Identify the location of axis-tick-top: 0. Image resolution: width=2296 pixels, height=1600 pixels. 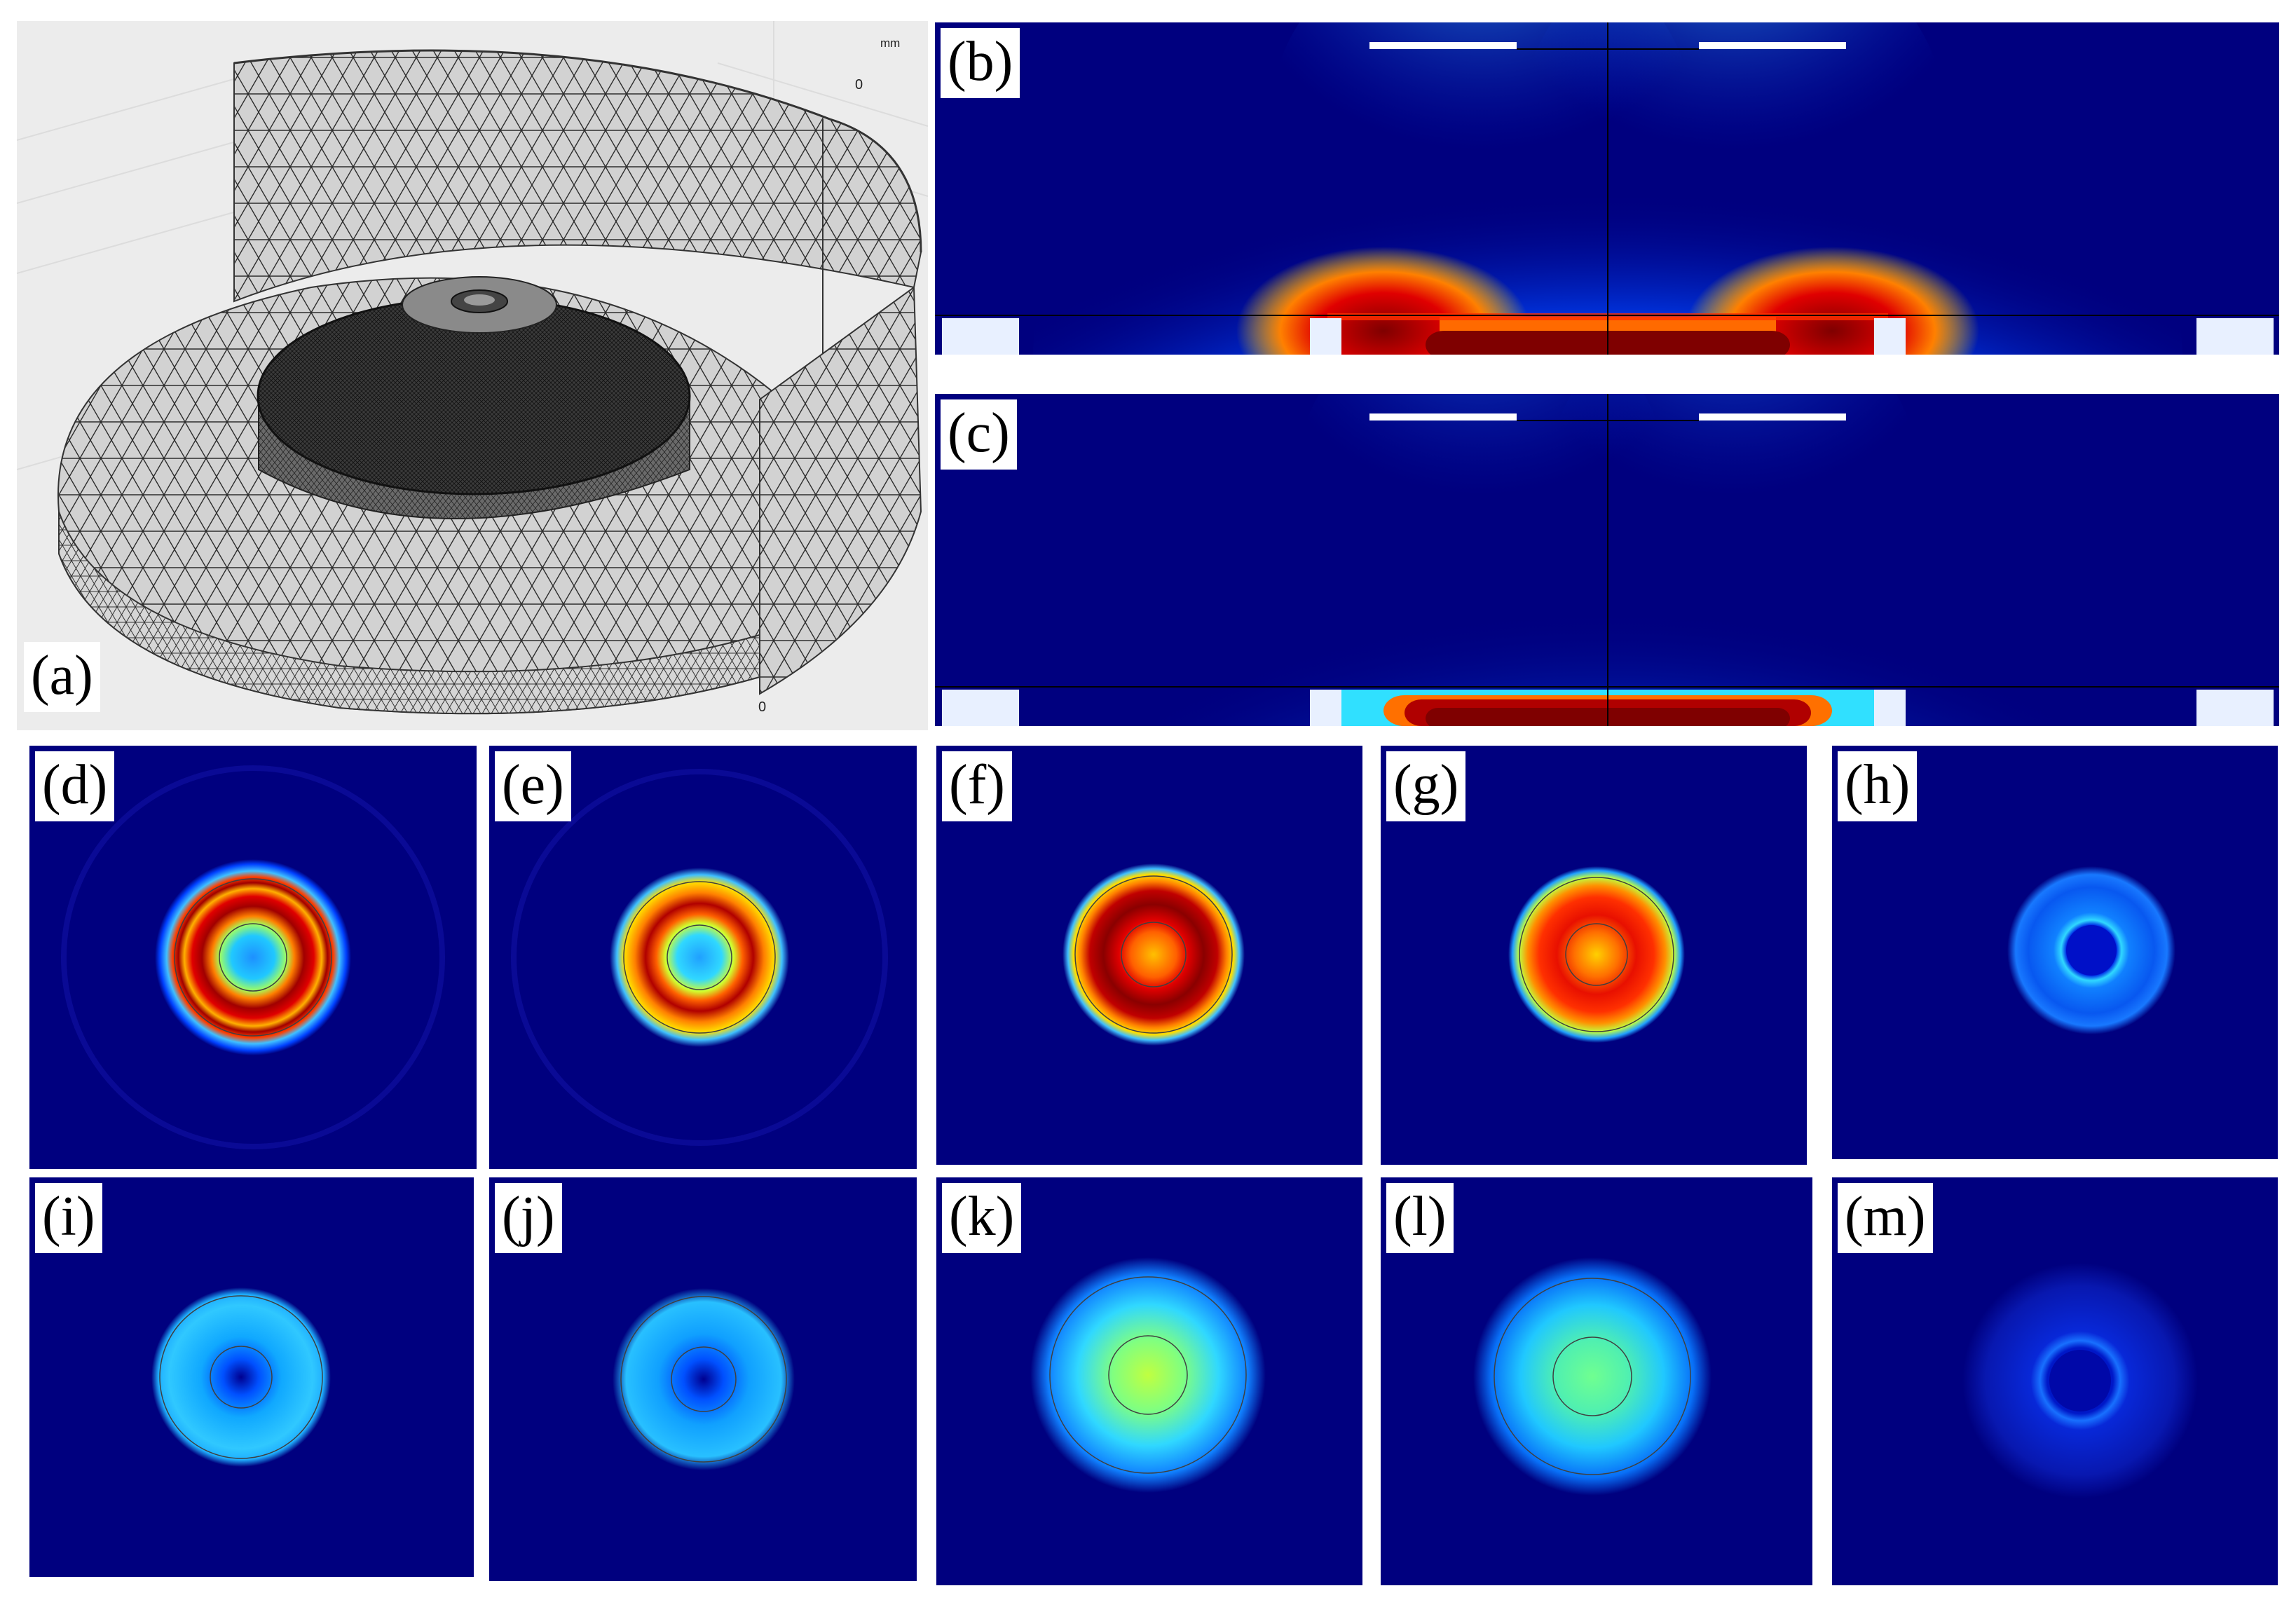
(859, 85).